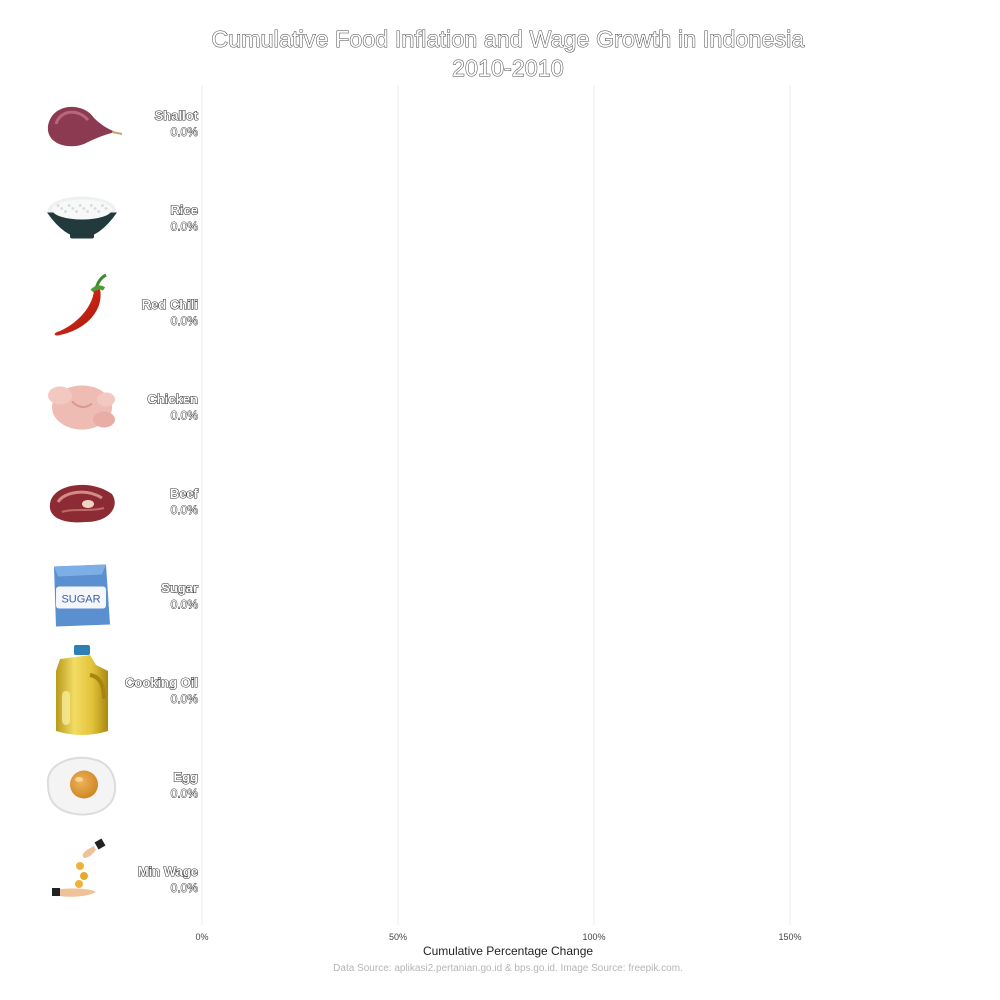  Describe the element at coordinates (201, 937) in the screenshot. I see `x-tick-label: 0%` at that location.